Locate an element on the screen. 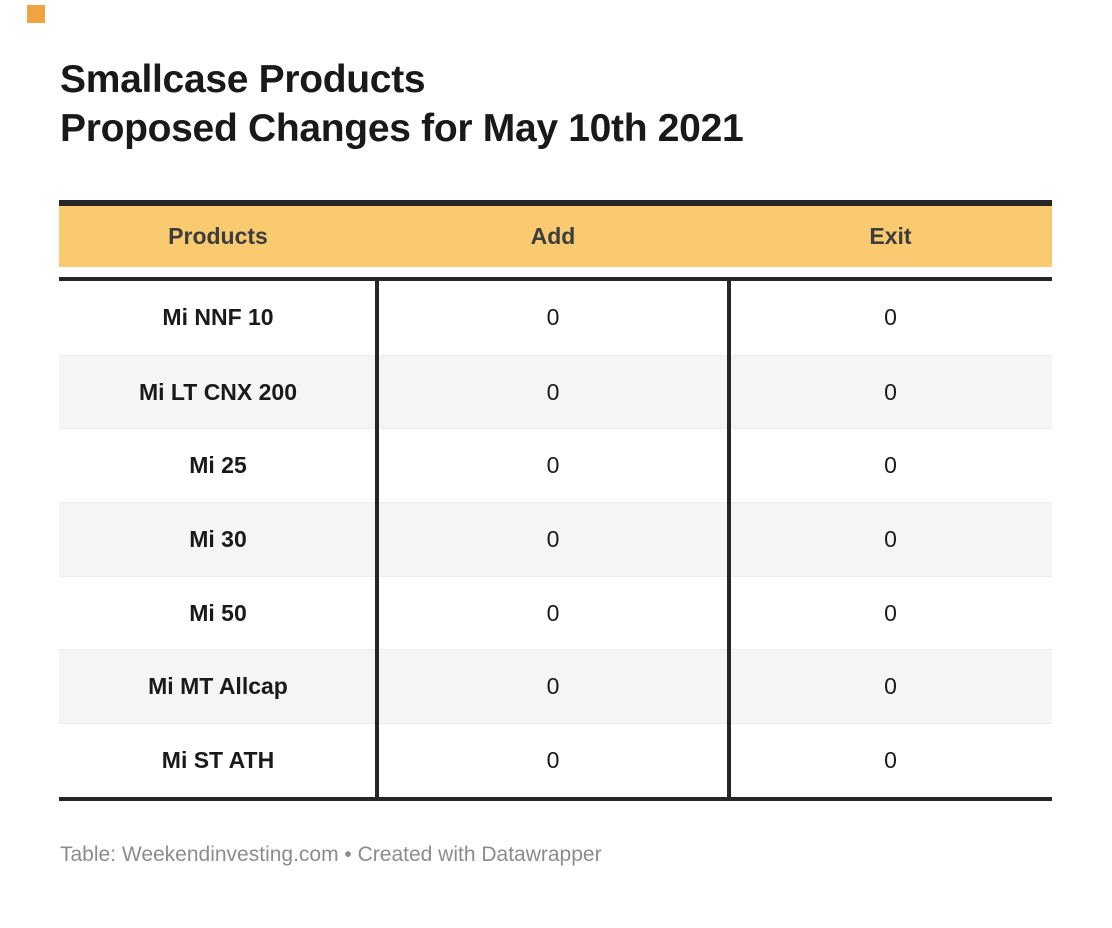  product-cell: Mi 50 is located at coordinates (218, 612).